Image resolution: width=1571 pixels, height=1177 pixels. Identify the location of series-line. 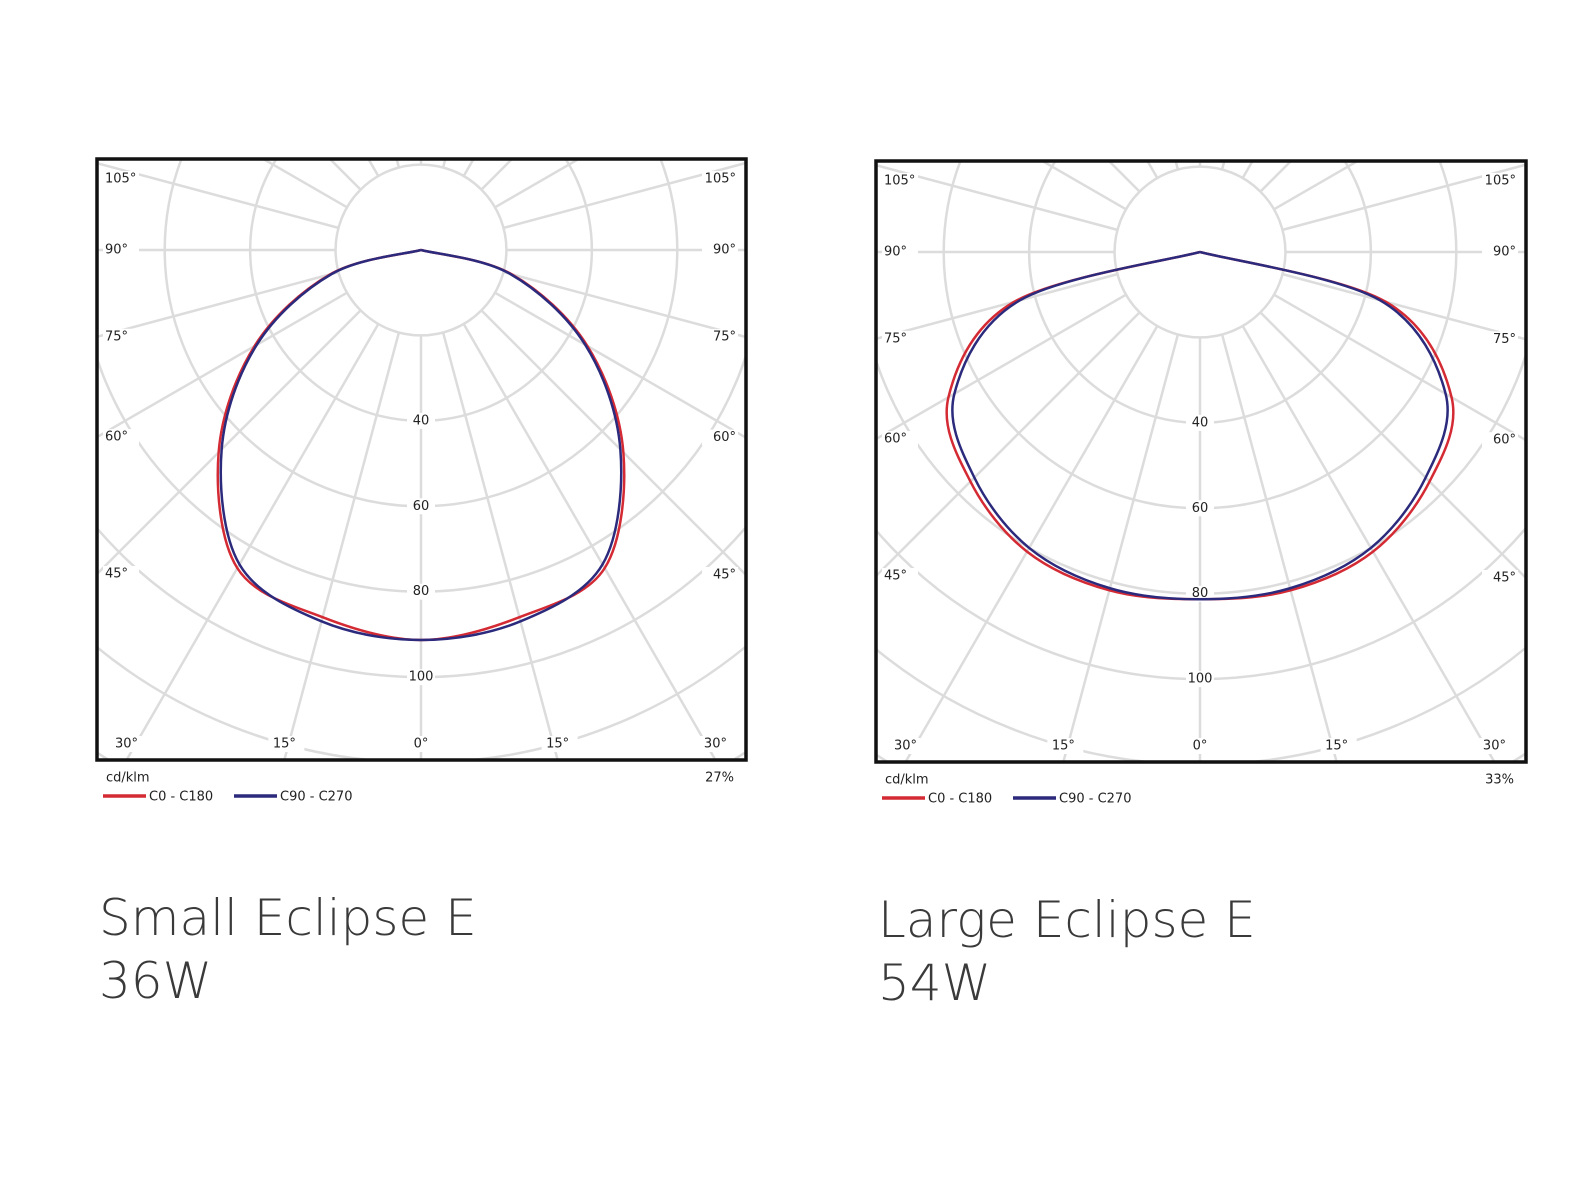
(421, 445).